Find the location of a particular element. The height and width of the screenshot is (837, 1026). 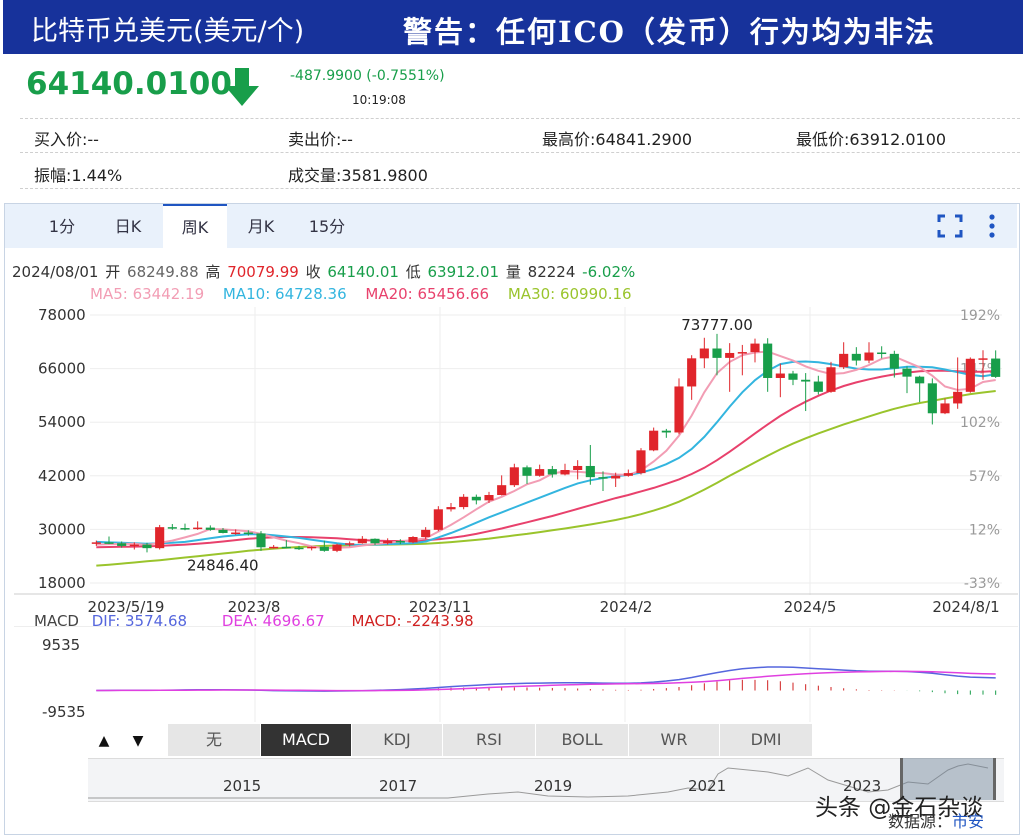

price-change: -487.9900 (-0.7551%) is located at coordinates (367, 76).